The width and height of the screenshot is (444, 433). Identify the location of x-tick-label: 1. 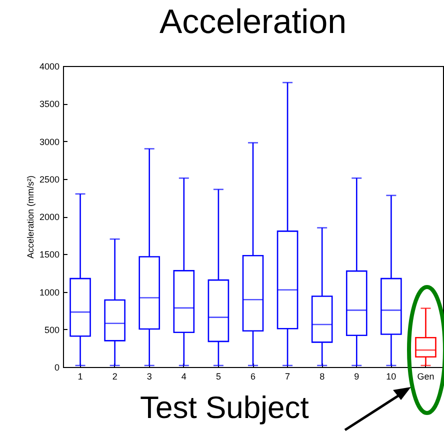
(80, 377).